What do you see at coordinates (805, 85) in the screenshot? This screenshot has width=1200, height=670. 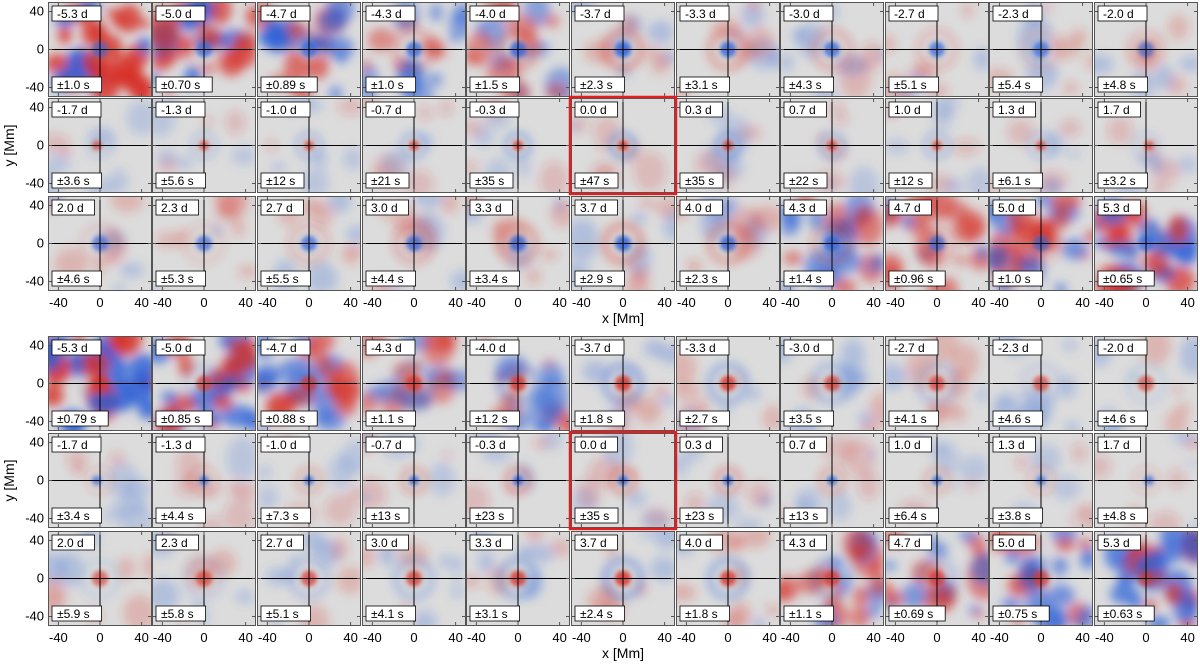 I see `error-label: ±4.3 s` at bounding box center [805, 85].